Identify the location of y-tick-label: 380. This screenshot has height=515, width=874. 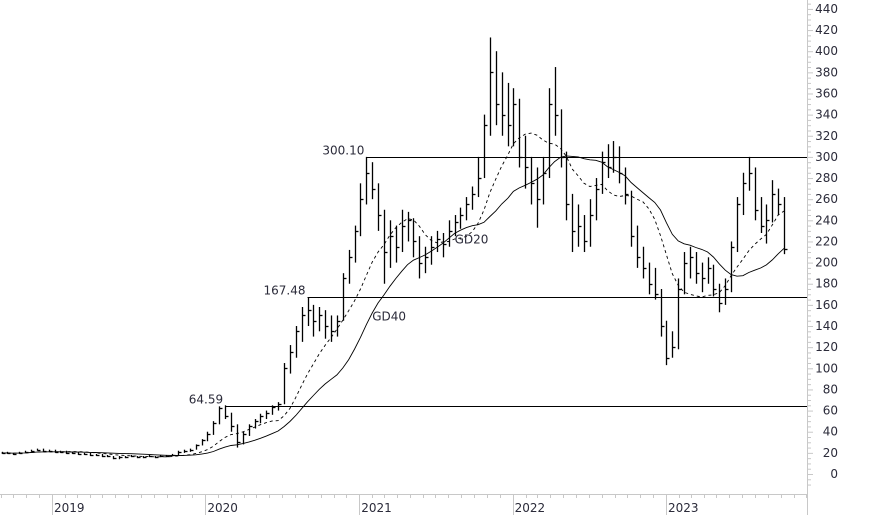
(826, 72).